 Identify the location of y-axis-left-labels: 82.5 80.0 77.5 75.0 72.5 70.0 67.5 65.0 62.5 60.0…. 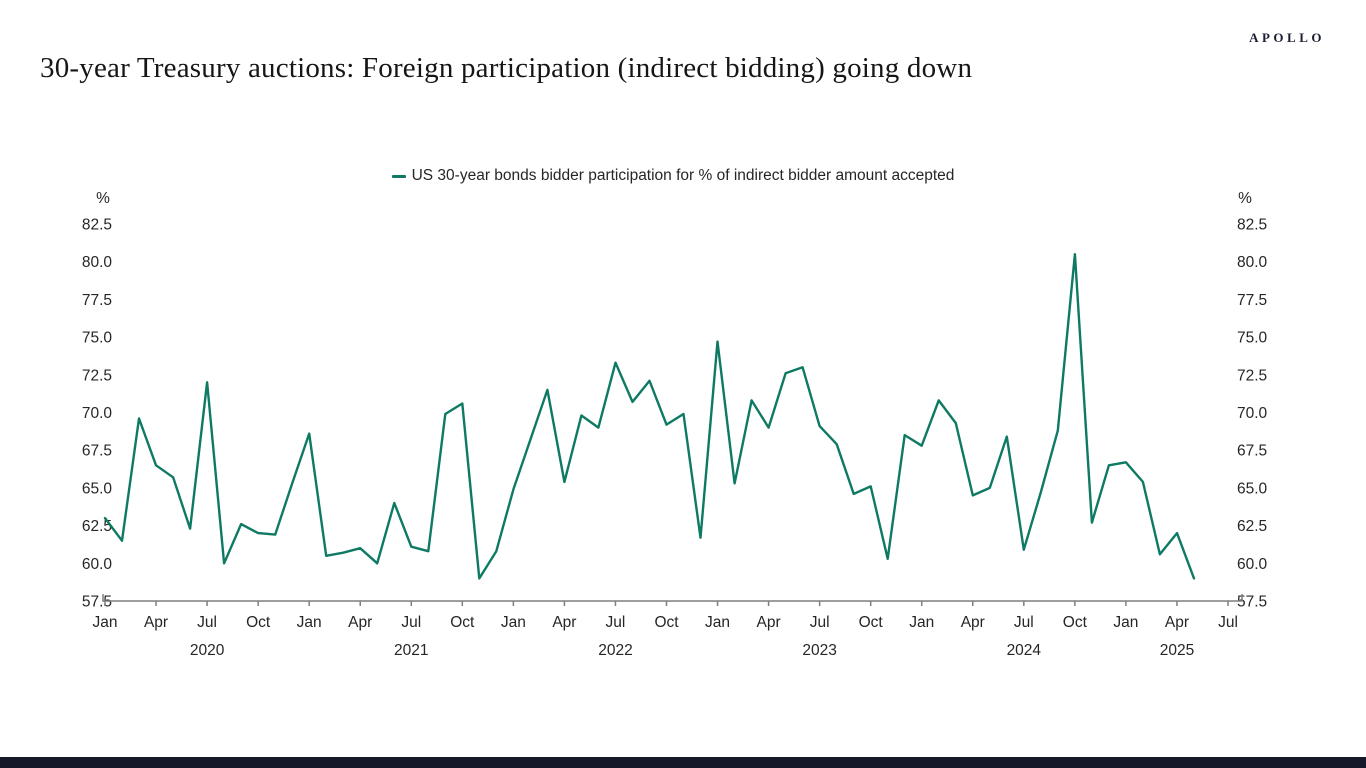
(97, 400).